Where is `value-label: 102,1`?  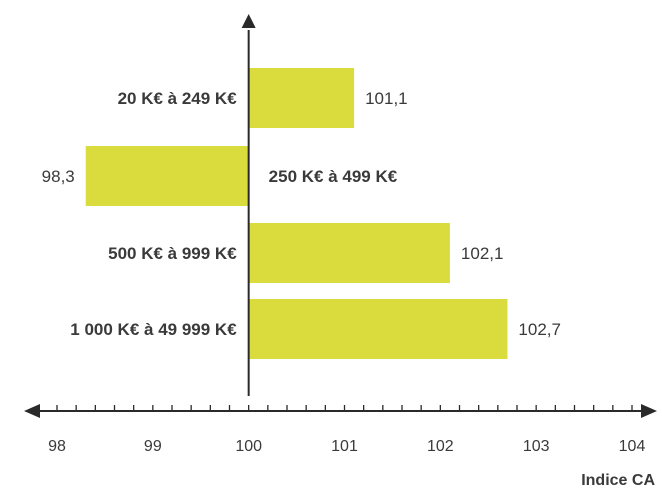 value-label: 102,1 is located at coordinates (482, 253).